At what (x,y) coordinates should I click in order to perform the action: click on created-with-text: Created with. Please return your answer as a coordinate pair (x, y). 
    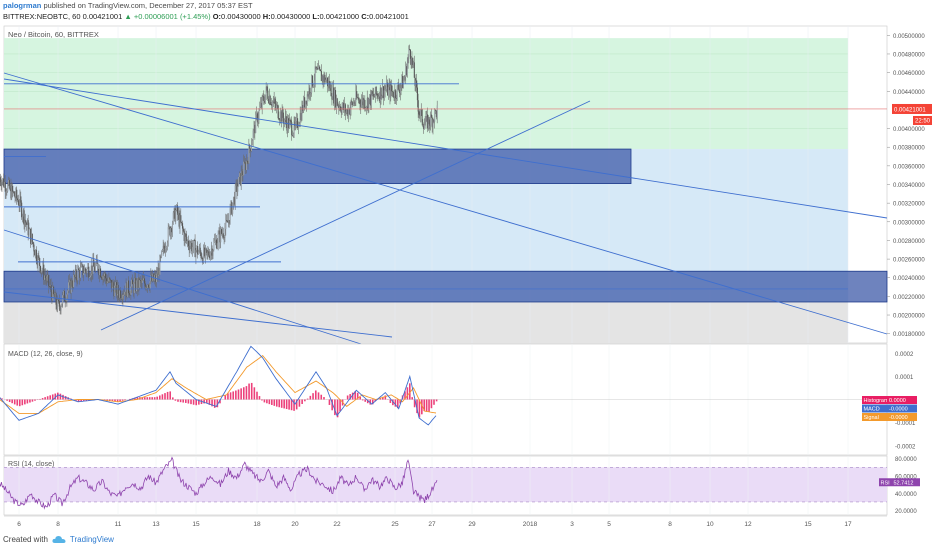
    Looking at the image, I should click on (25, 539).